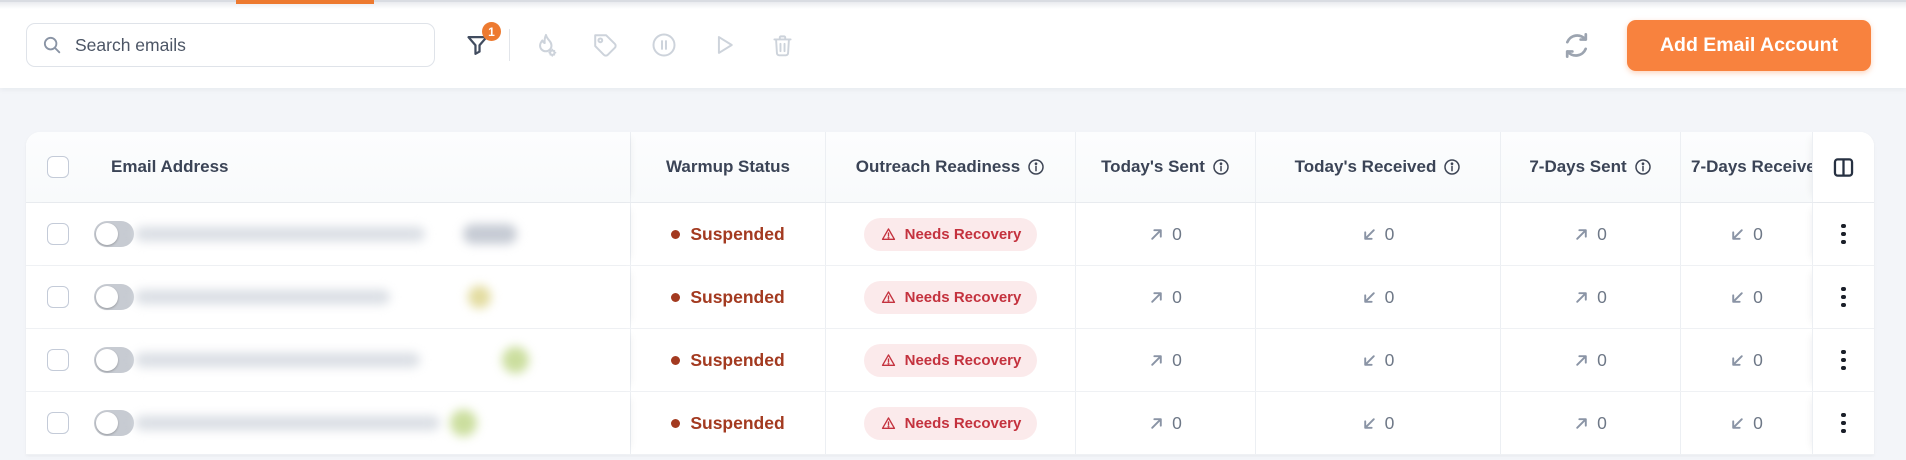 The height and width of the screenshot is (460, 1906). I want to click on tag-button, so click(605, 45).